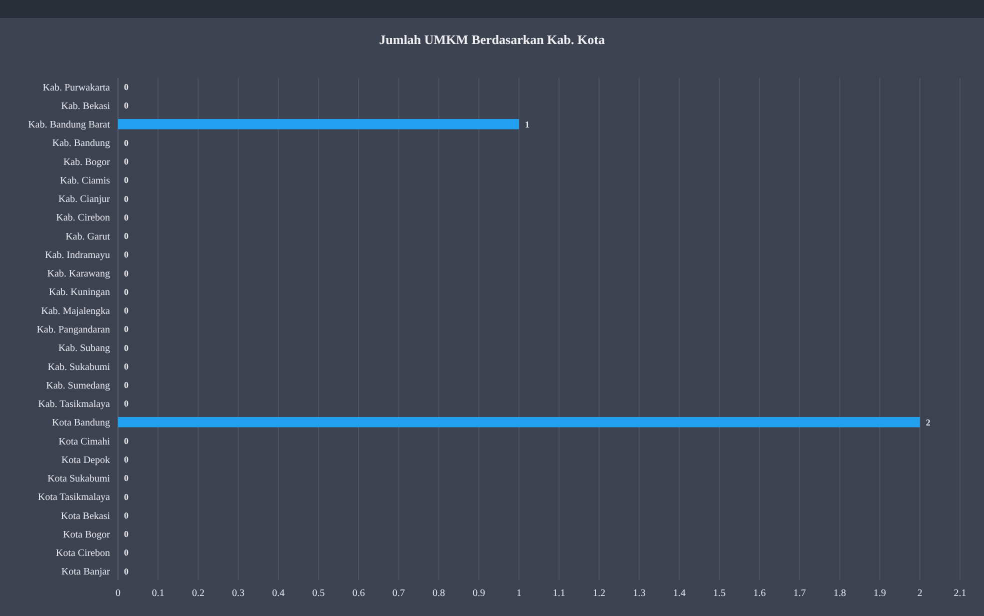 The height and width of the screenshot is (616, 984). Describe the element at coordinates (85, 516) in the screenshot. I see `y-tick-label: Kota Bekasi` at that location.